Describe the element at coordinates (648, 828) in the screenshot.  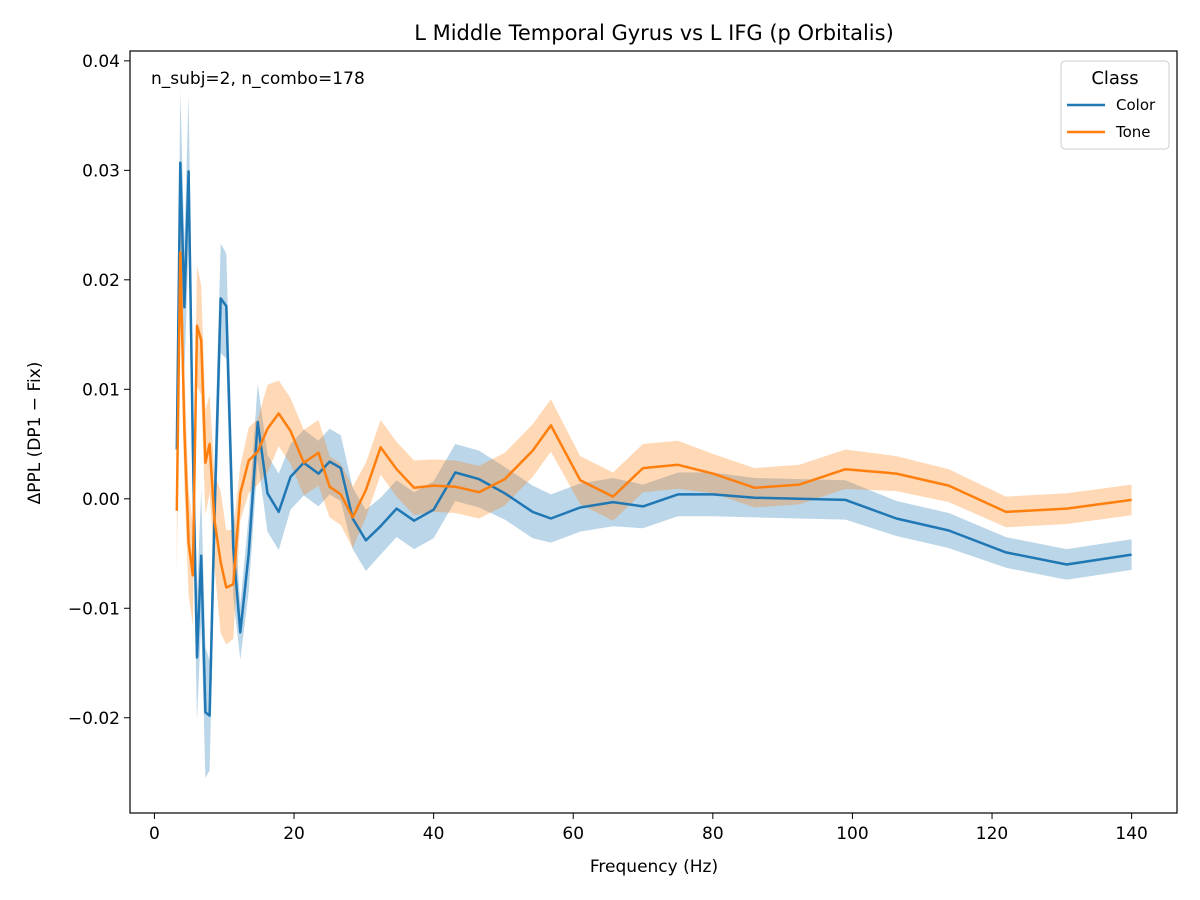
I see `x-axis: 0 20 40 60 80 100 120 140` at that location.